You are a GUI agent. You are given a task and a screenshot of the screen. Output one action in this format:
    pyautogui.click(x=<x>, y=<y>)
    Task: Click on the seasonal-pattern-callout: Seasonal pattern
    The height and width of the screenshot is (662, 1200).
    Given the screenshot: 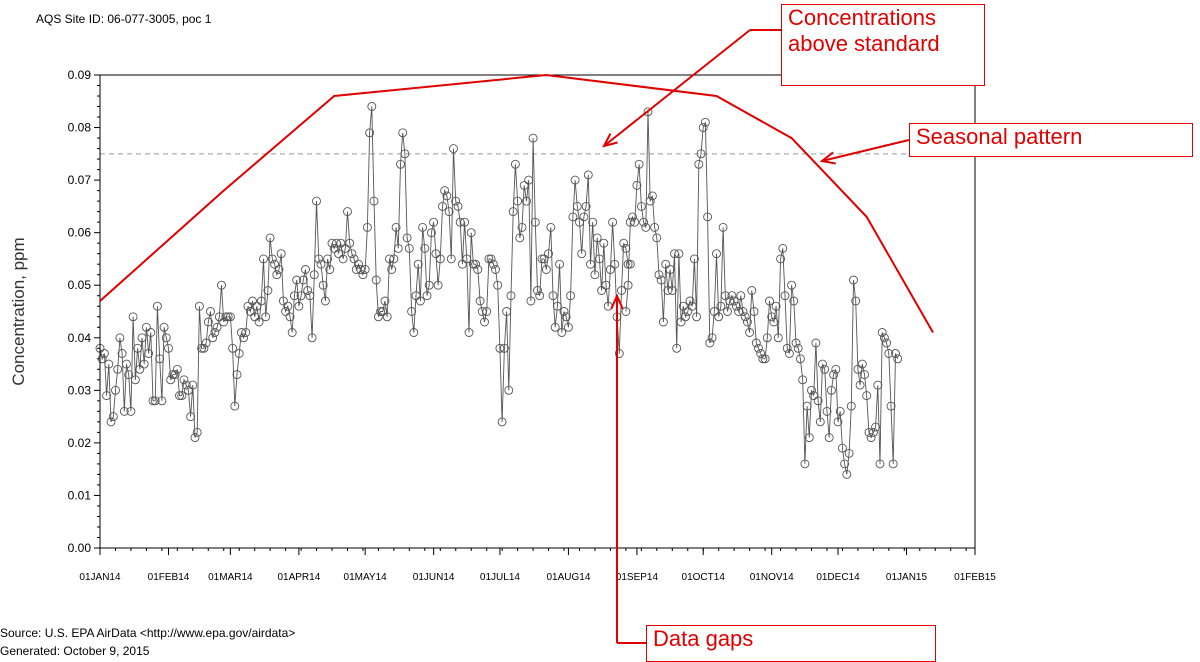 What is the action you would take?
    pyautogui.click(x=1051, y=140)
    